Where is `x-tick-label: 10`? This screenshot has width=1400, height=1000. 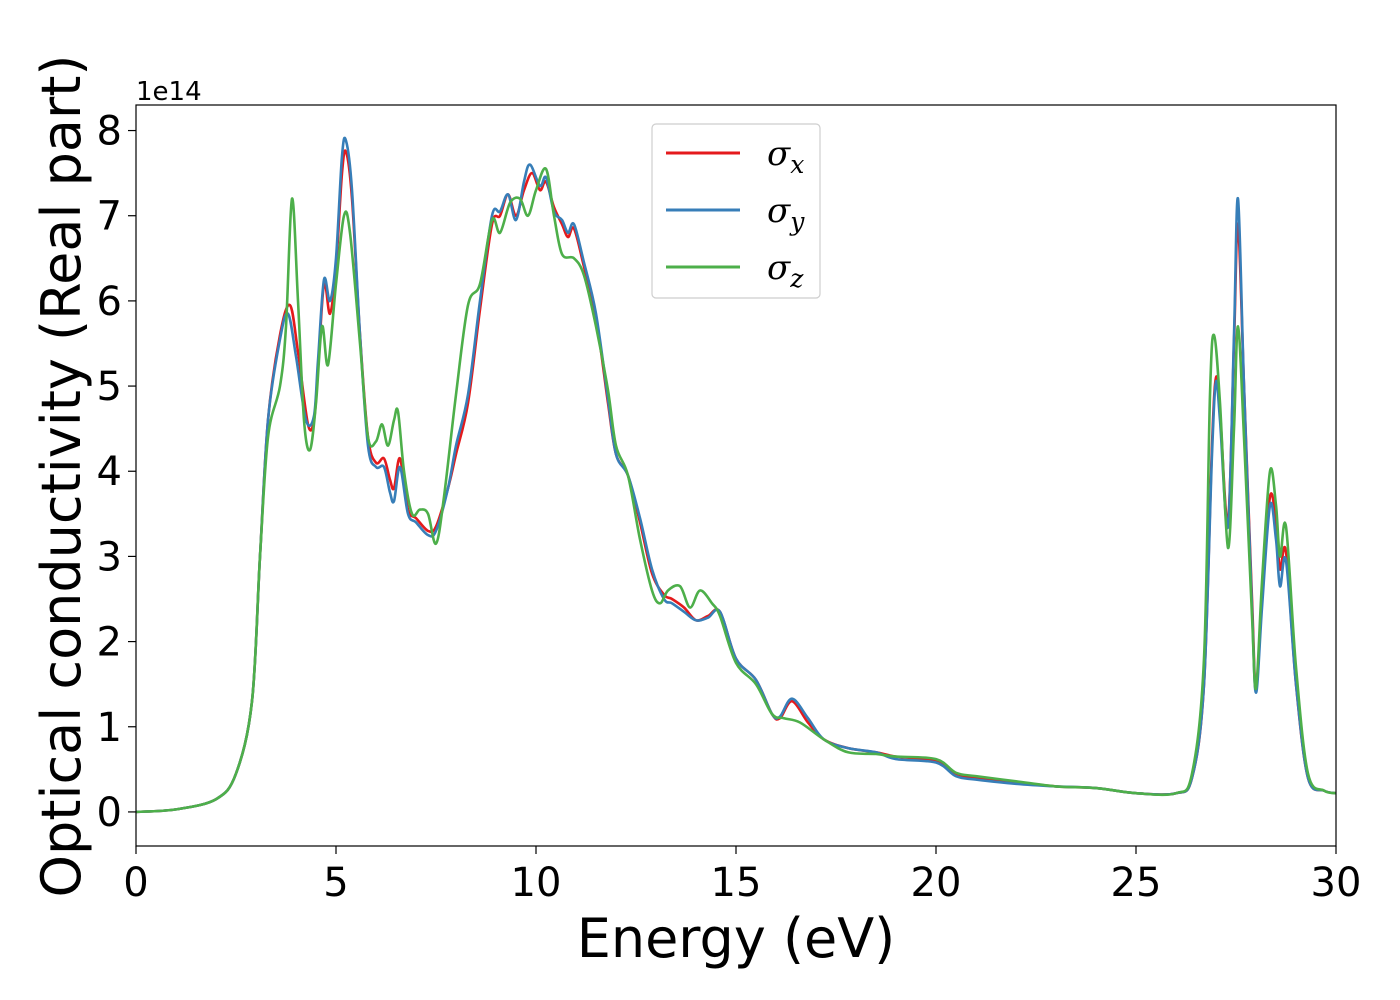
x-tick-label: 10 is located at coordinates (536, 883).